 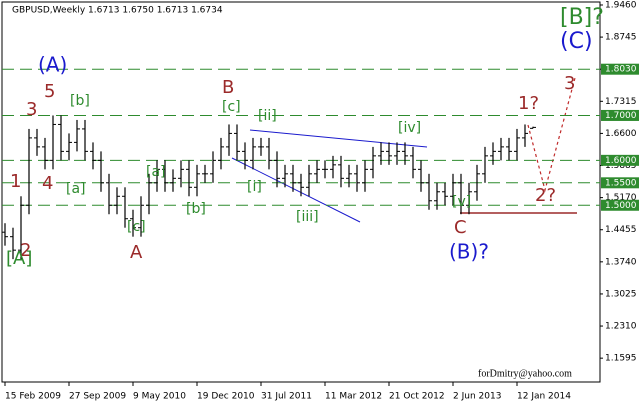 What do you see at coordinates (621, 38) in the screenshot?
I see `y-tick-label: 1.8745` at bounding box center [621, 38].